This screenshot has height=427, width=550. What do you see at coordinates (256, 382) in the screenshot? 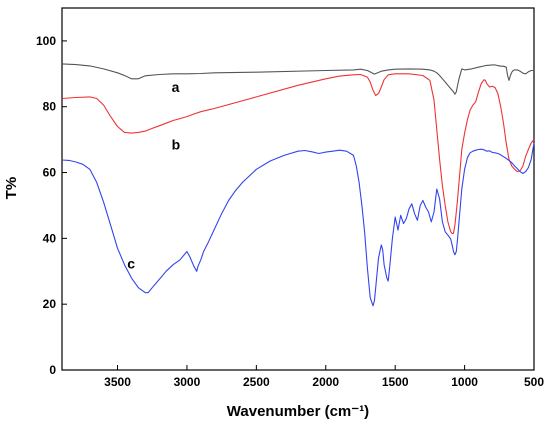
I see `x-tick-label: 2500` at bounding box center [256, 382].